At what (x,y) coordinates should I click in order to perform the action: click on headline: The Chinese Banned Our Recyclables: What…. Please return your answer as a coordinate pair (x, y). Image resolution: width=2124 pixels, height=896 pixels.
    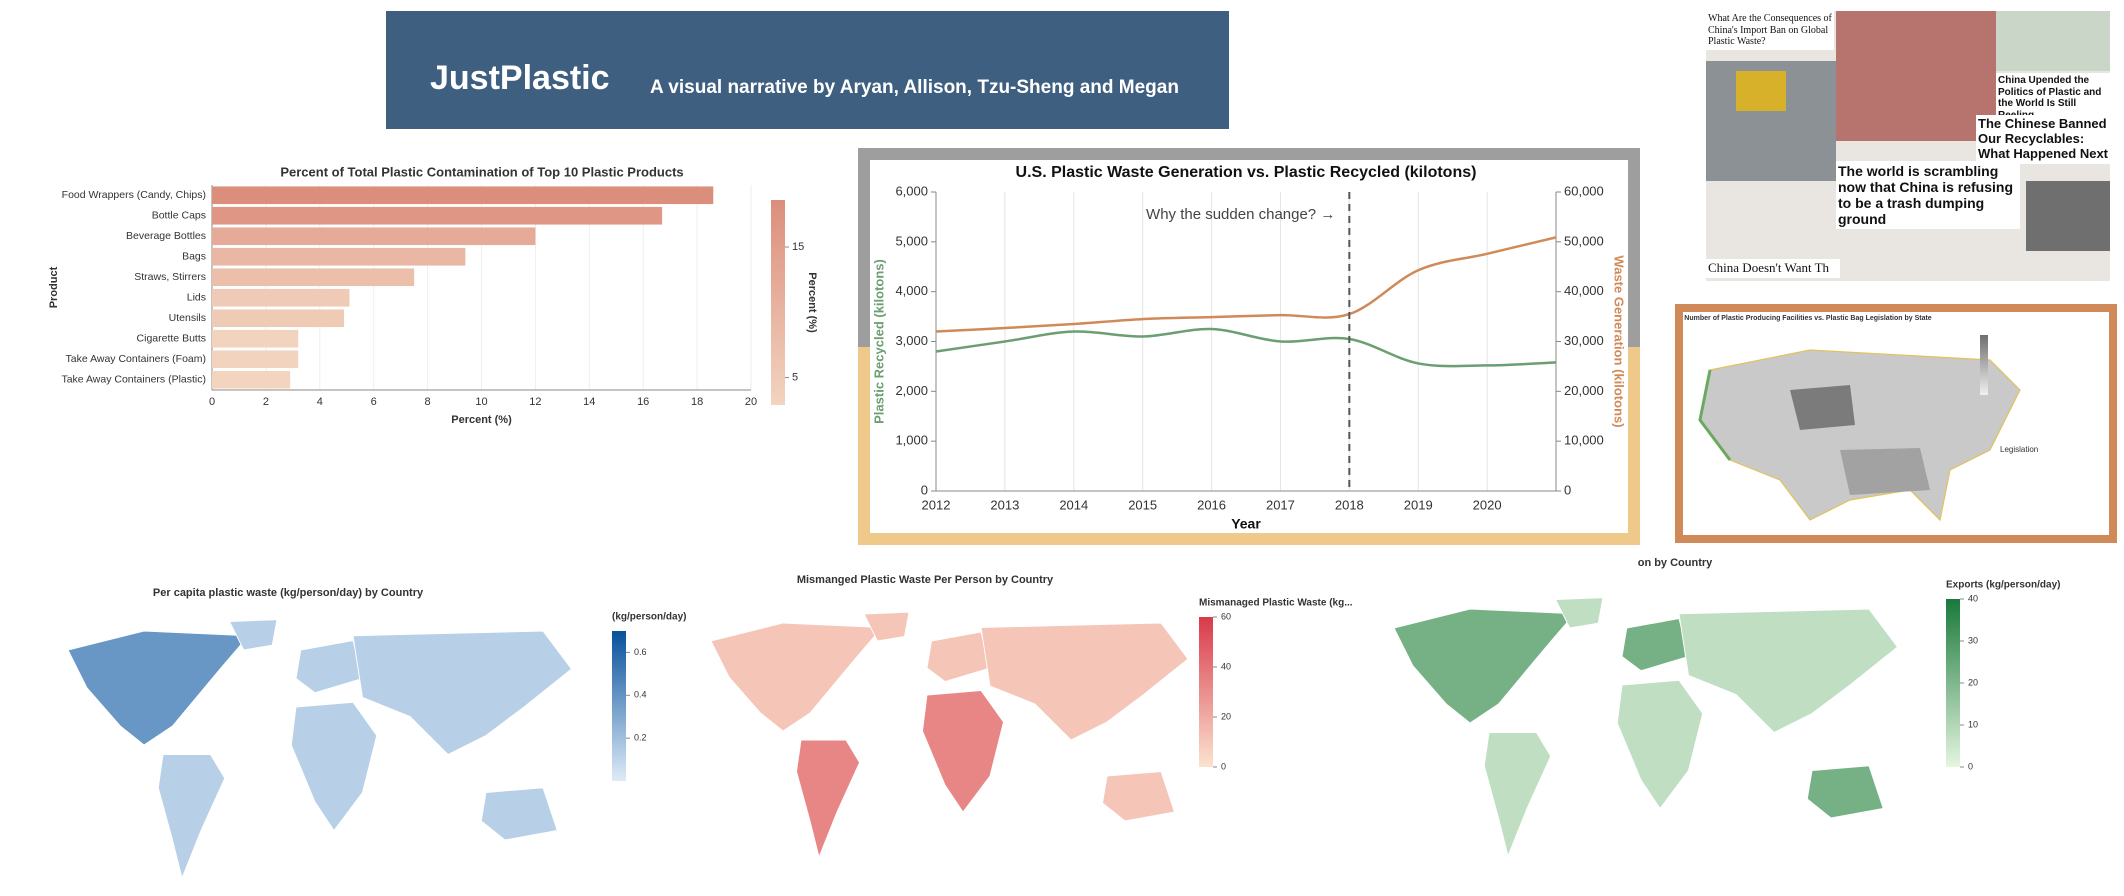
    Looking at the image, I should click on (2043, 139).